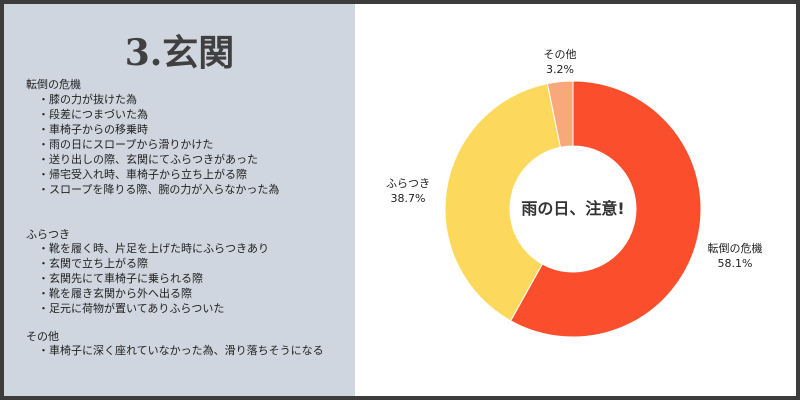 This screenshot has height=400, width=800. Describe the element at coordinates (560, 69) in the screenshot. I see `slice-value-label: 3.2%` at that location.